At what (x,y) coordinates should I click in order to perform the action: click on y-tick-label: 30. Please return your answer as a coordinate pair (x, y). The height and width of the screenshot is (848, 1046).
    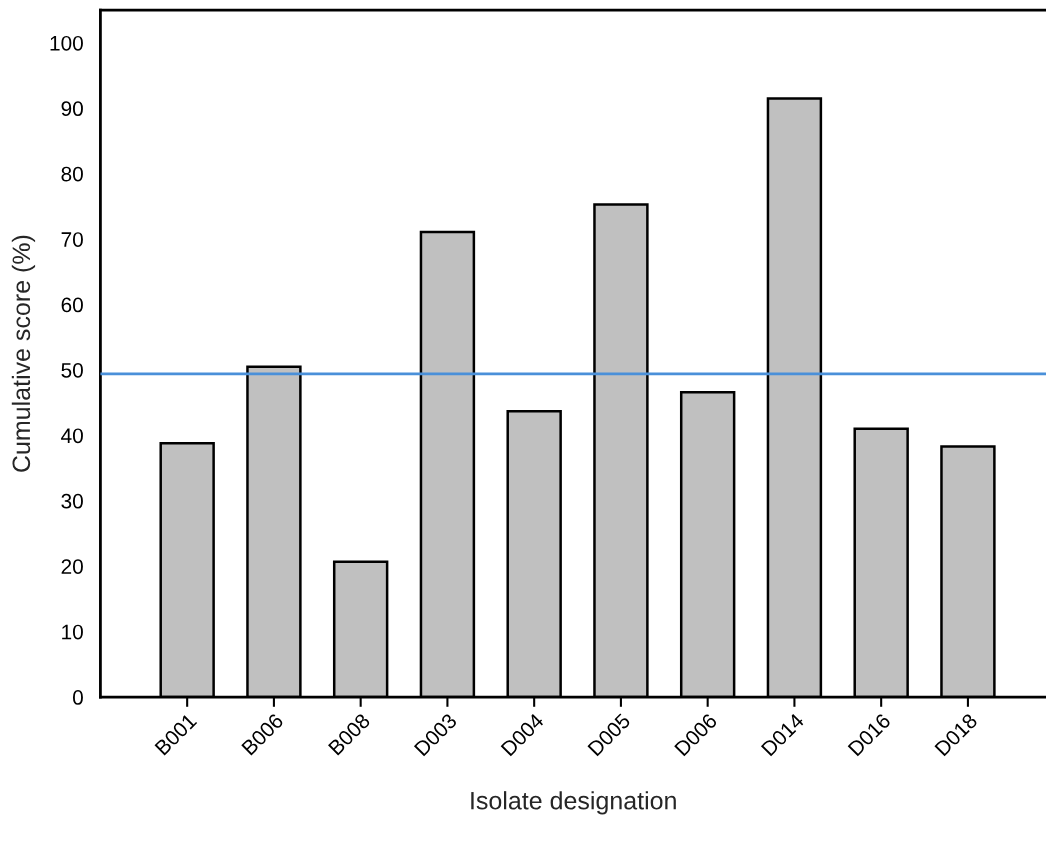
    Looking at the image, I should click on (72, 501).